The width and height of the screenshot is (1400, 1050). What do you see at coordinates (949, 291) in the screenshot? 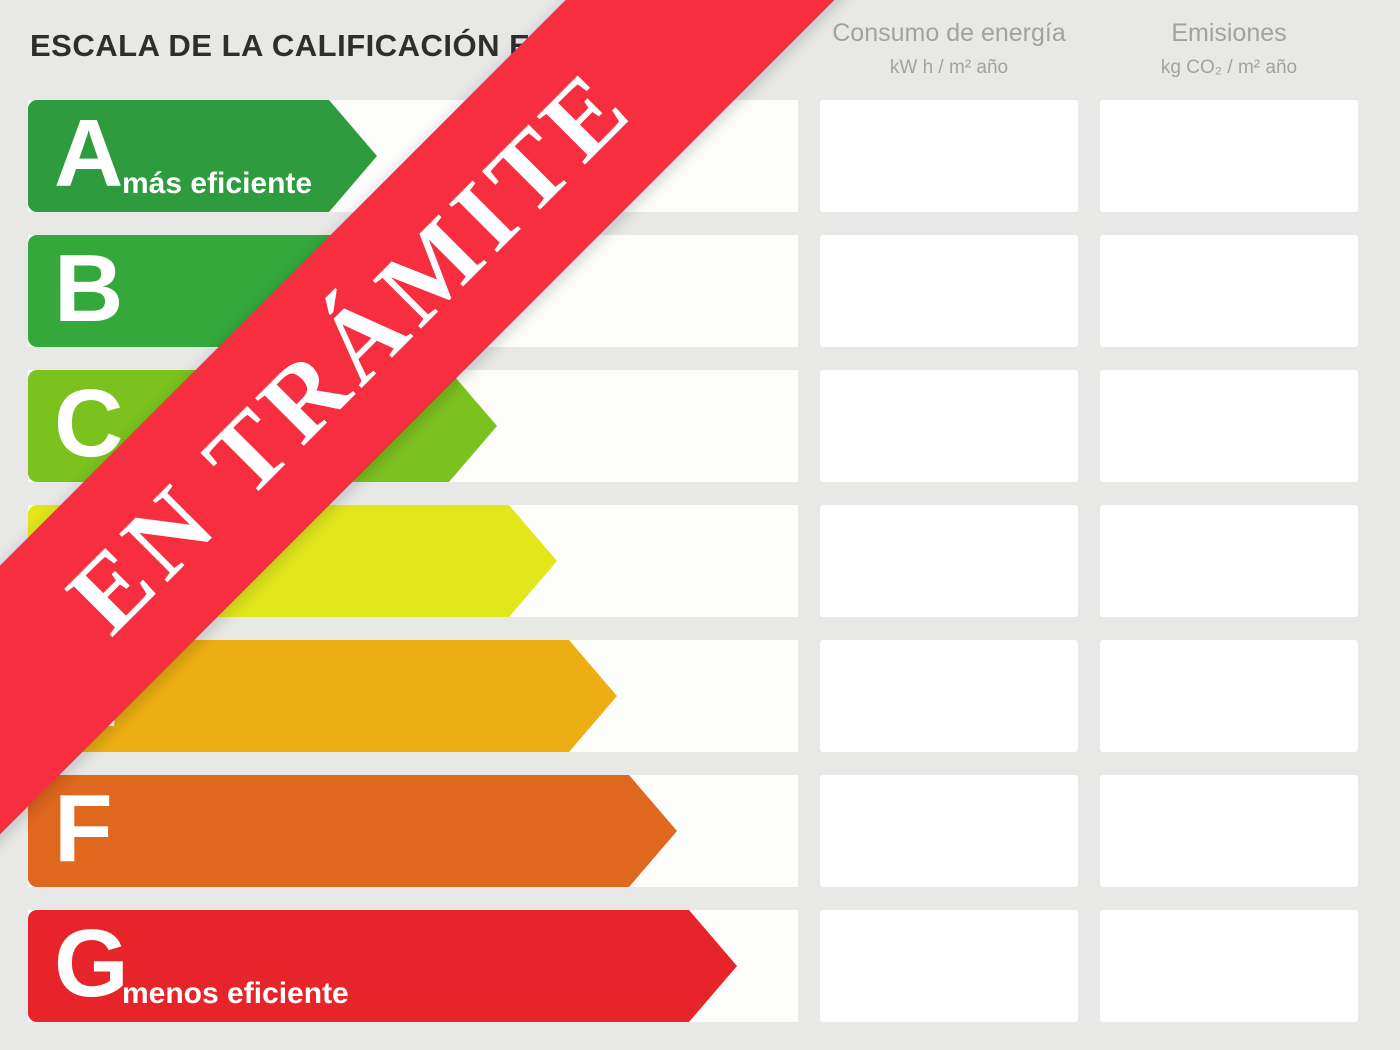
I see `consumo-value-cell-b` at bounding box center [949, 291].